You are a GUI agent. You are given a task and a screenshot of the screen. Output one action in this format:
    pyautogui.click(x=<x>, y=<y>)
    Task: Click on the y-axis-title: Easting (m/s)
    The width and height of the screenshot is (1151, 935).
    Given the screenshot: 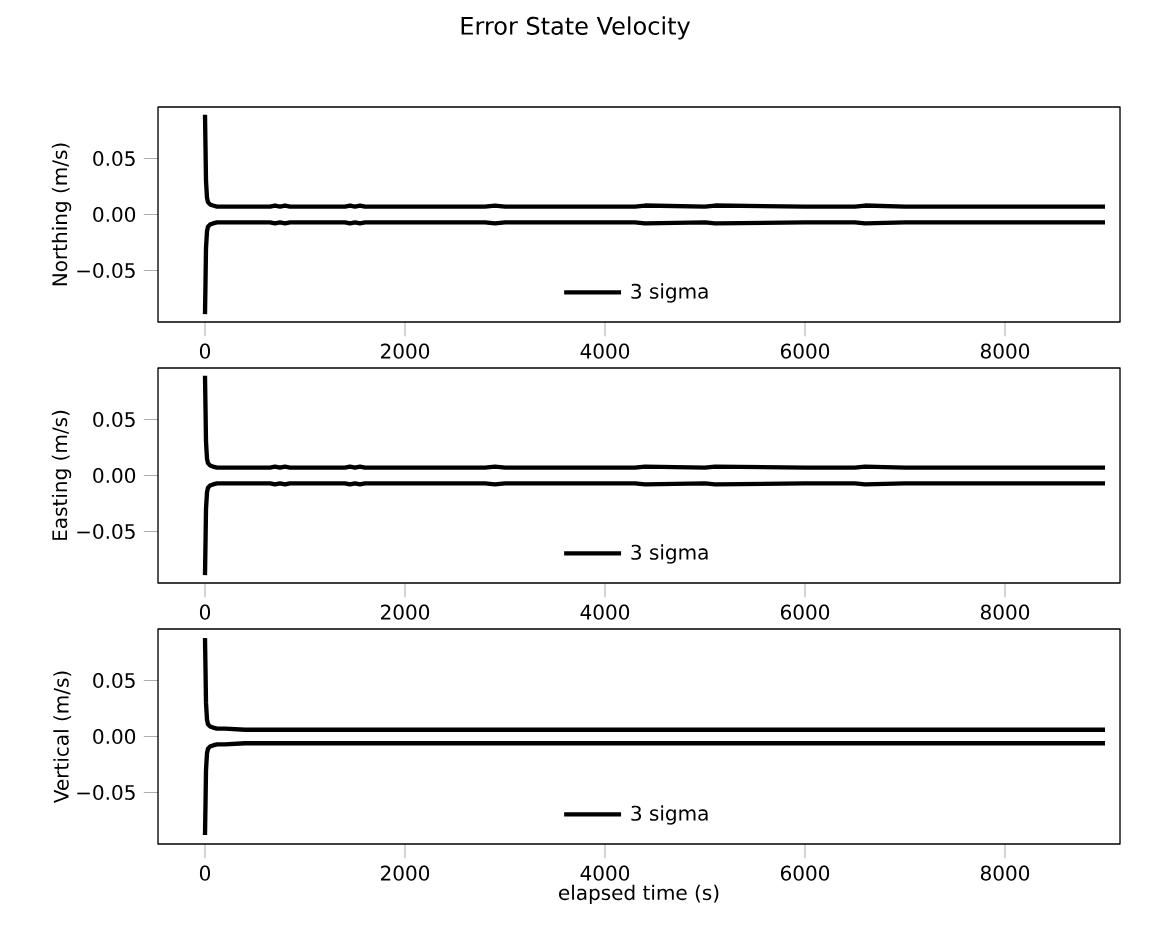 What is the action you would take?
    pyautogui.click(x=61, y=475)
    